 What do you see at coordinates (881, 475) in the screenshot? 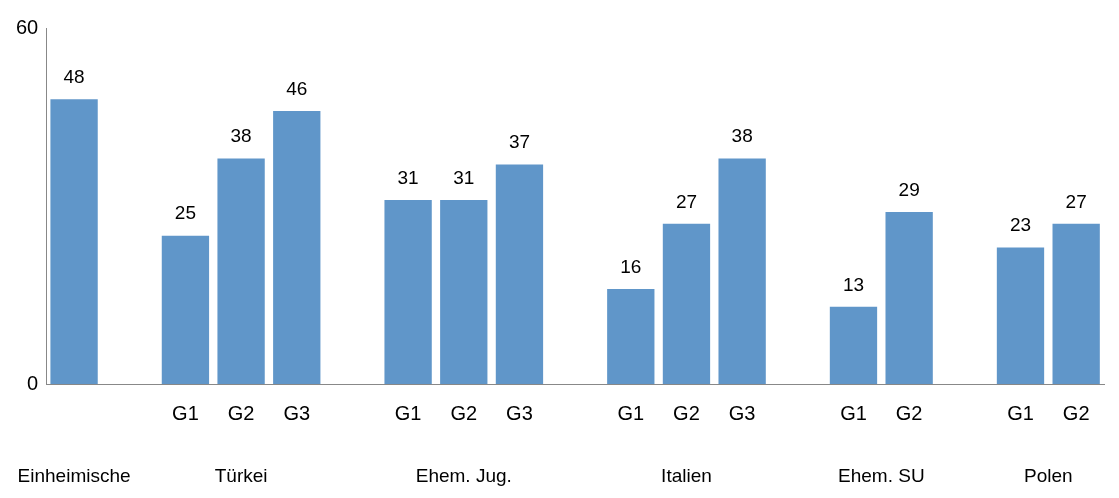
I see `text: Ehem. SU` at bounding box center [881, 475].